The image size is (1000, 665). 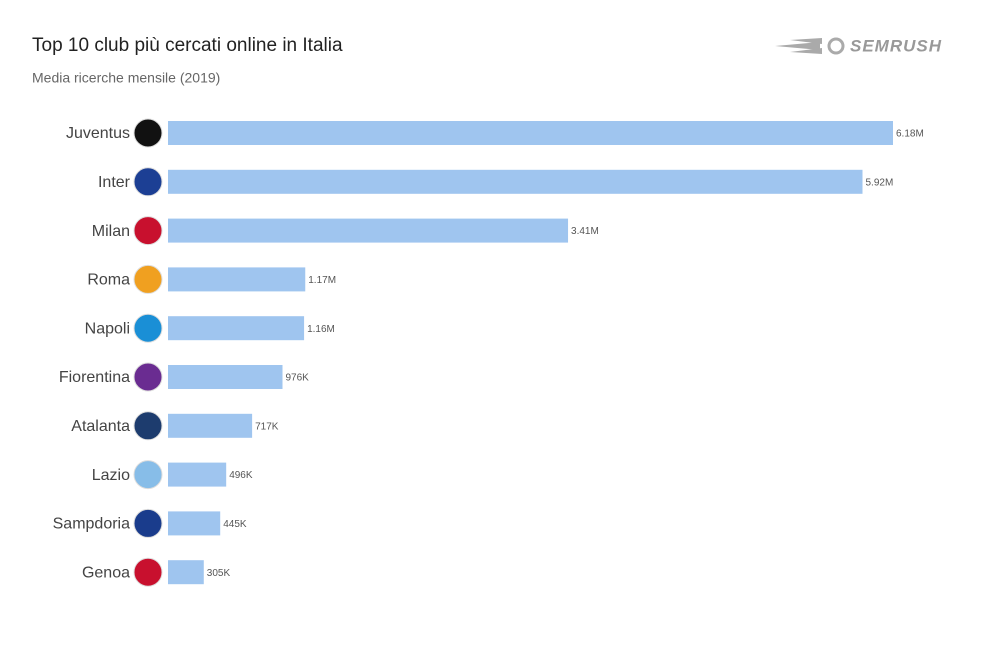 What do you see at coordinates (585, 231) in the screenshot?
I see `value-label: 3.41M` at bounding box center [585, 231].